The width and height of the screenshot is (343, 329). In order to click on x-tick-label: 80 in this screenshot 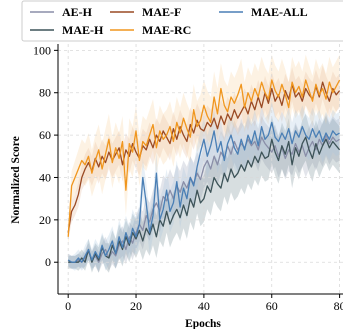, I will do `click(338, 306)`.